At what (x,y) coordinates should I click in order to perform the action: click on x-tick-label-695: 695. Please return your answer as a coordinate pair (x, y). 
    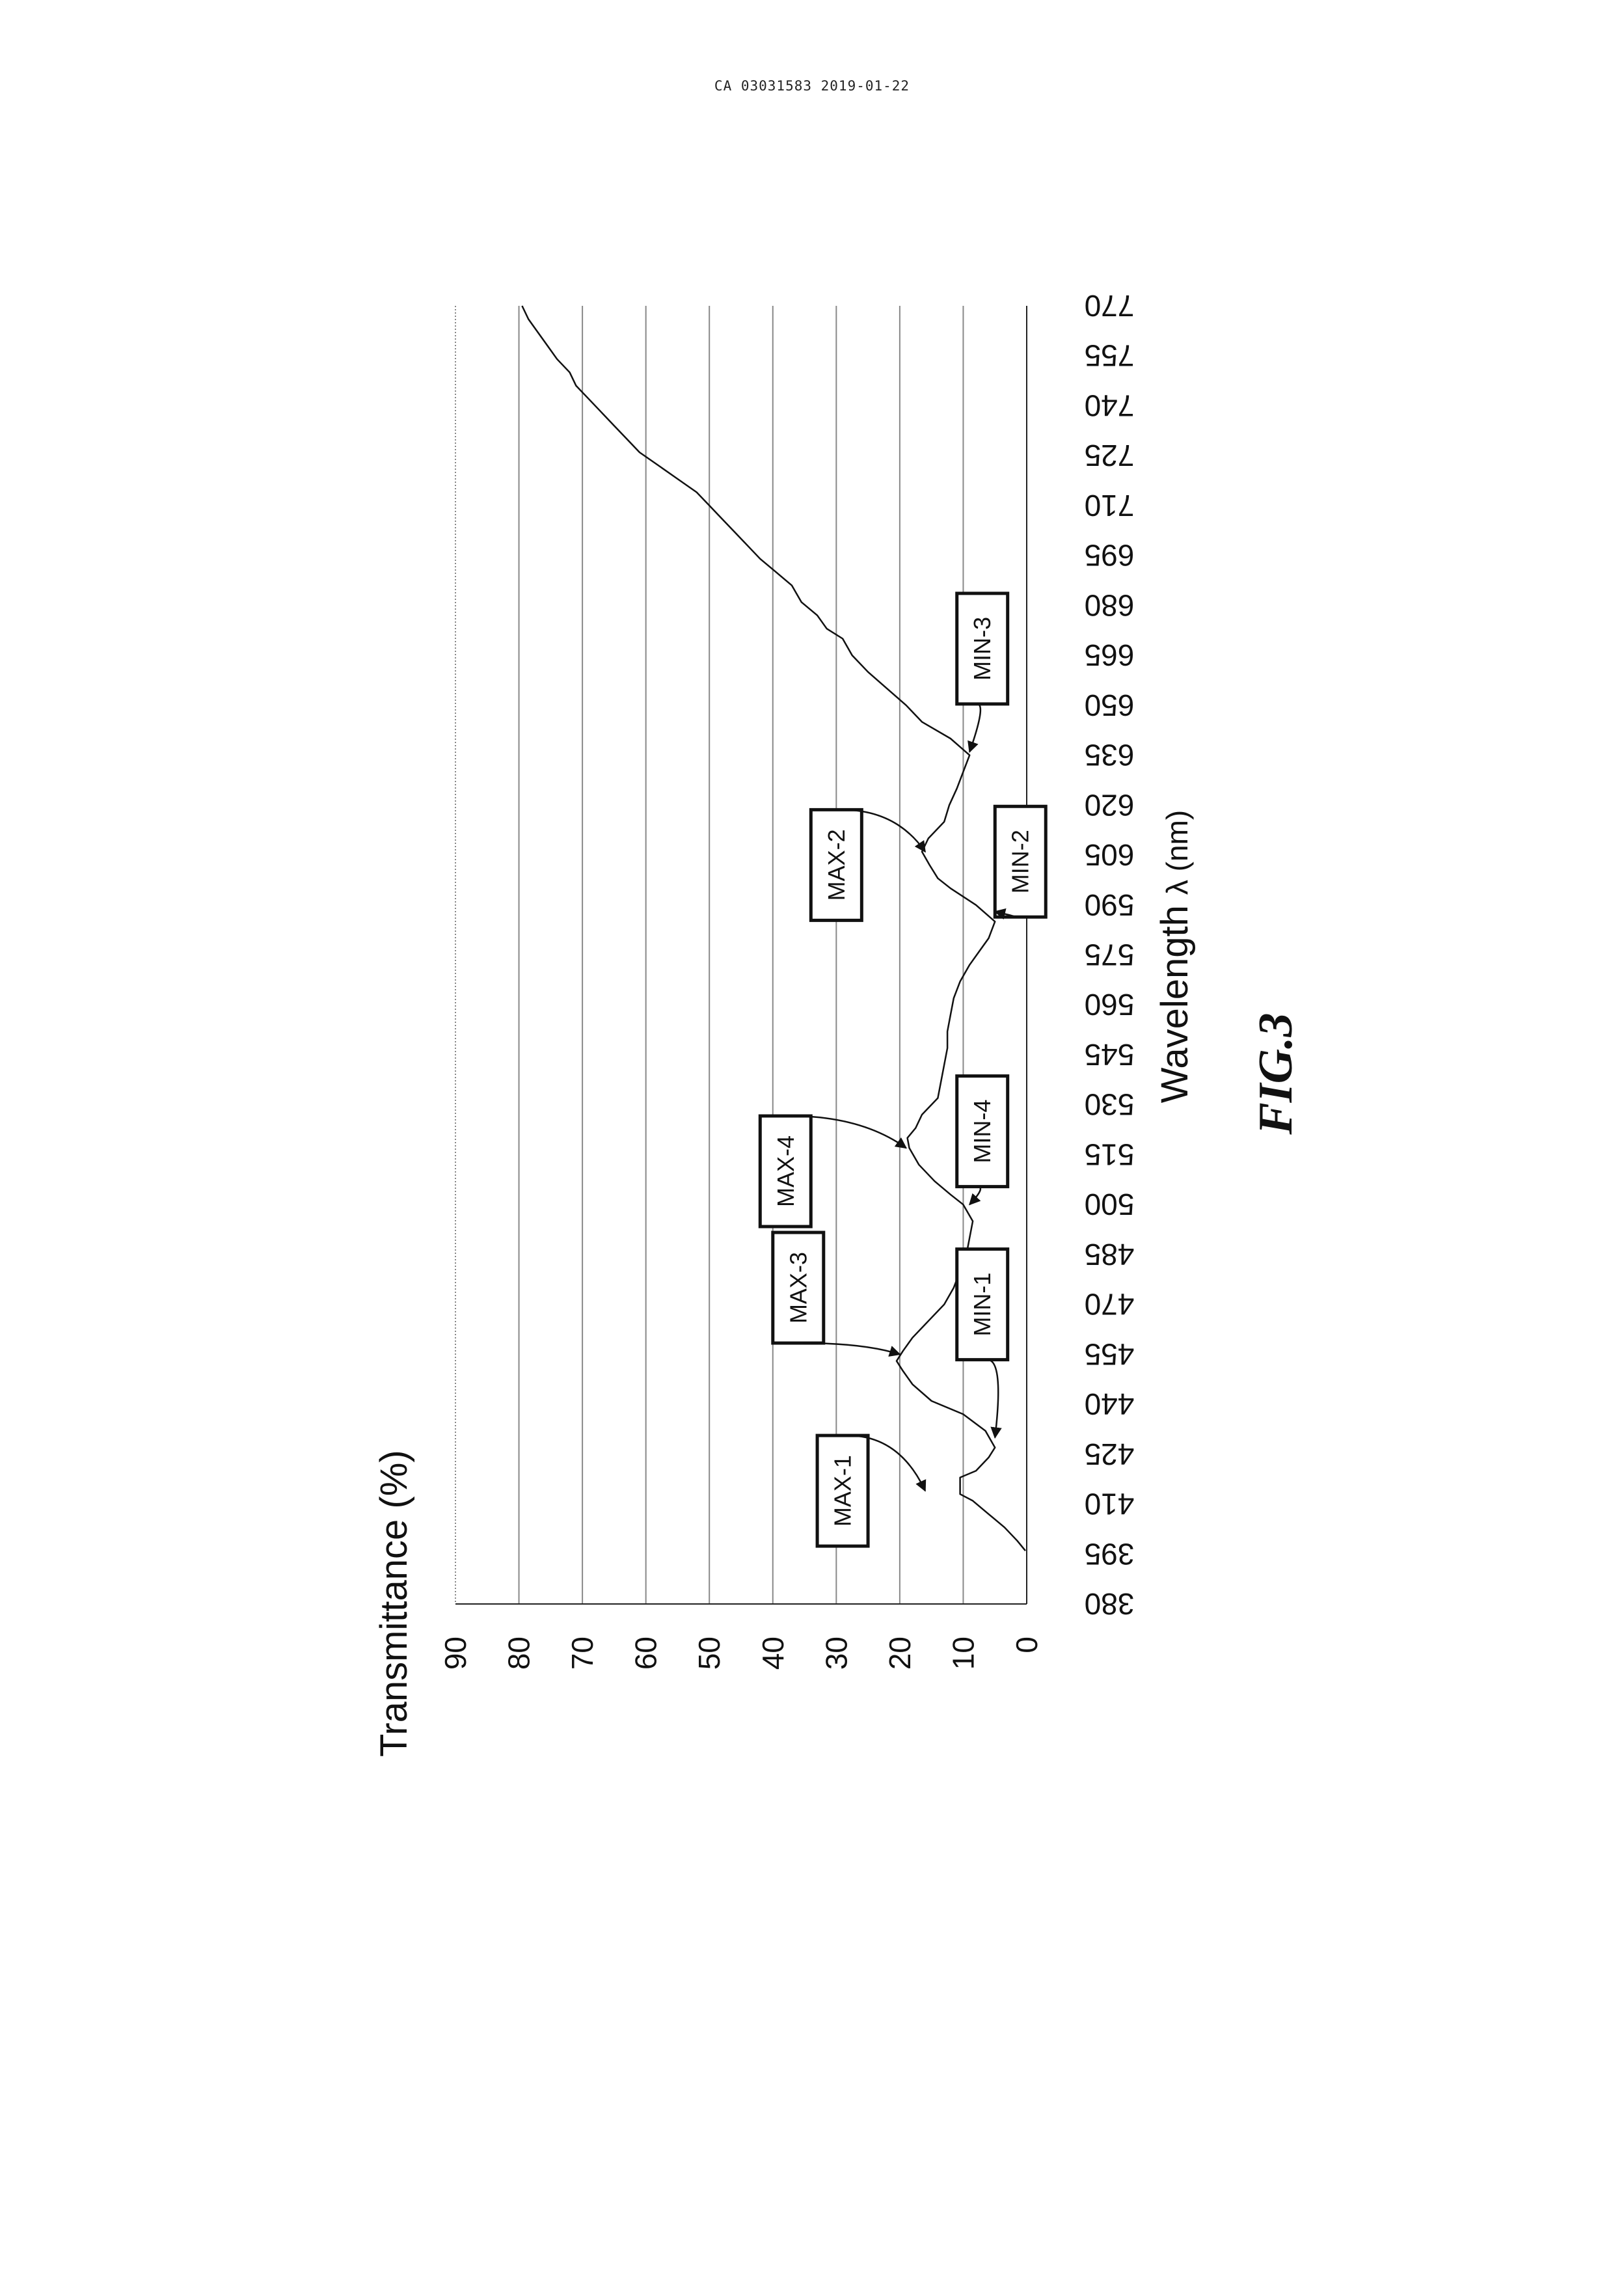
    Looking at the image, I should click on (1110, 556).